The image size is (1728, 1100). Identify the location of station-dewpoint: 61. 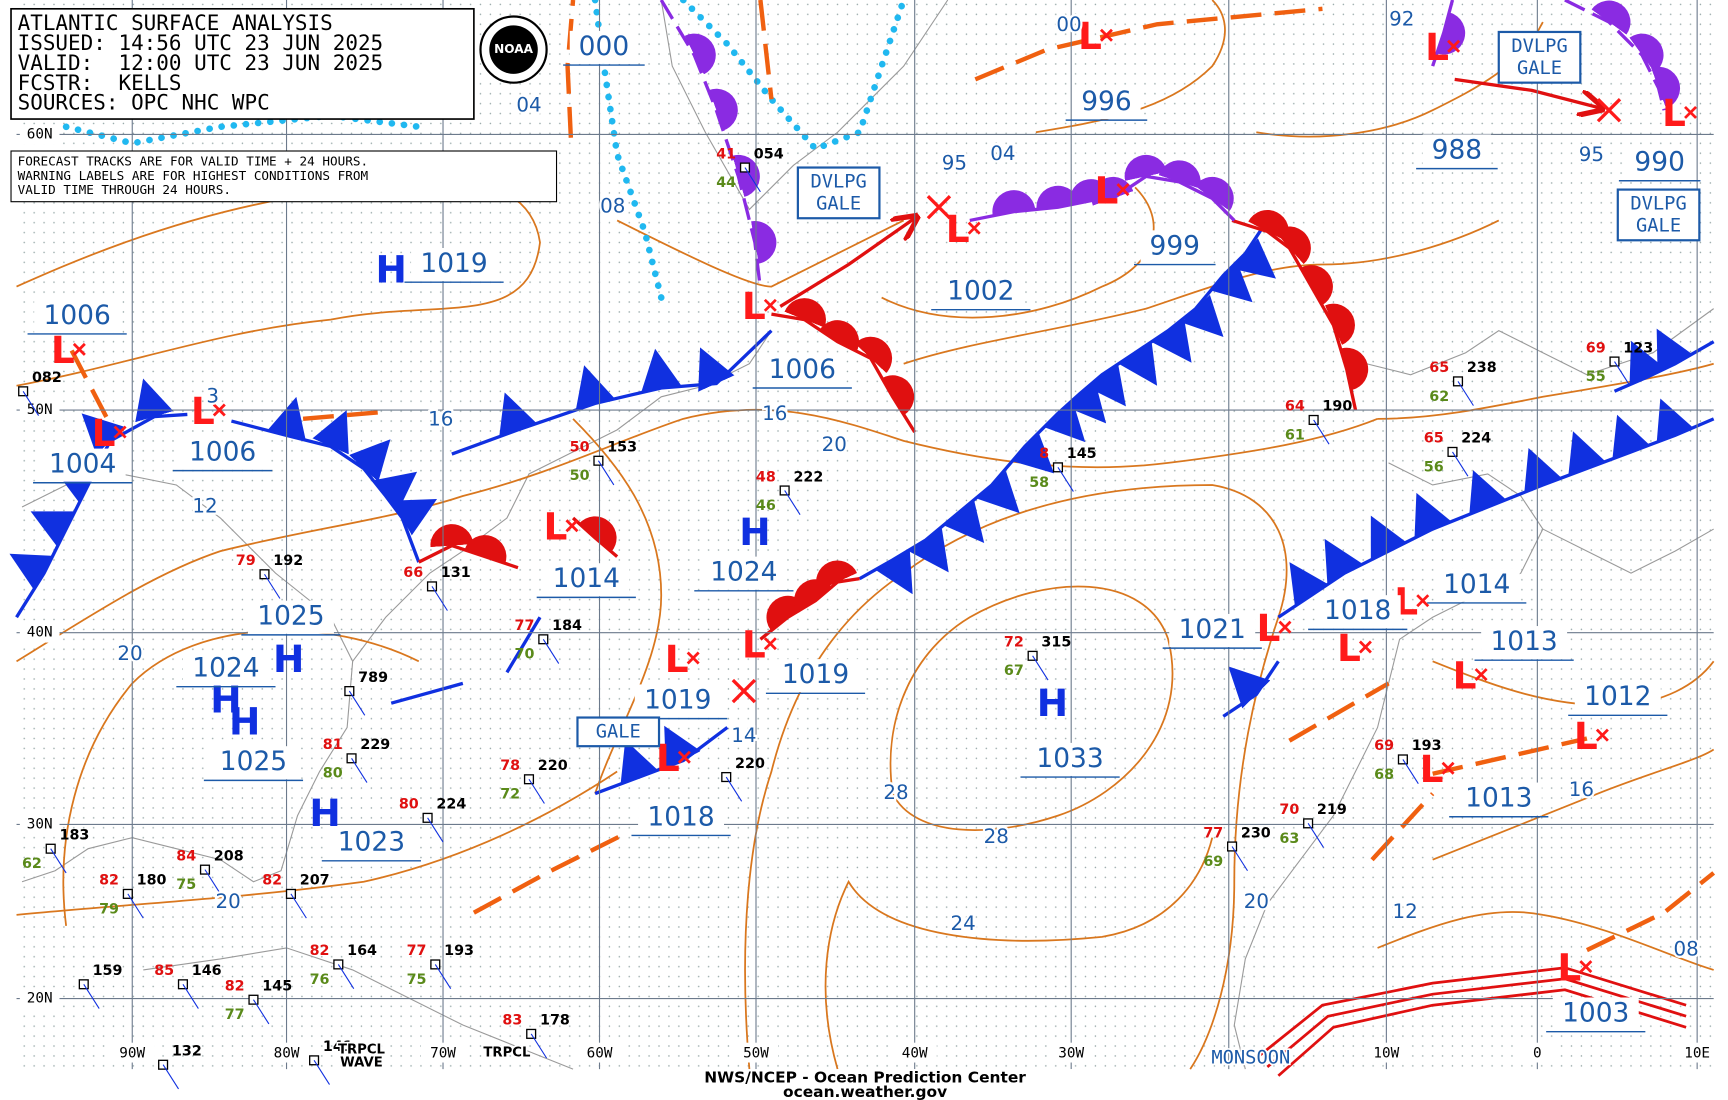
(1295, 435).